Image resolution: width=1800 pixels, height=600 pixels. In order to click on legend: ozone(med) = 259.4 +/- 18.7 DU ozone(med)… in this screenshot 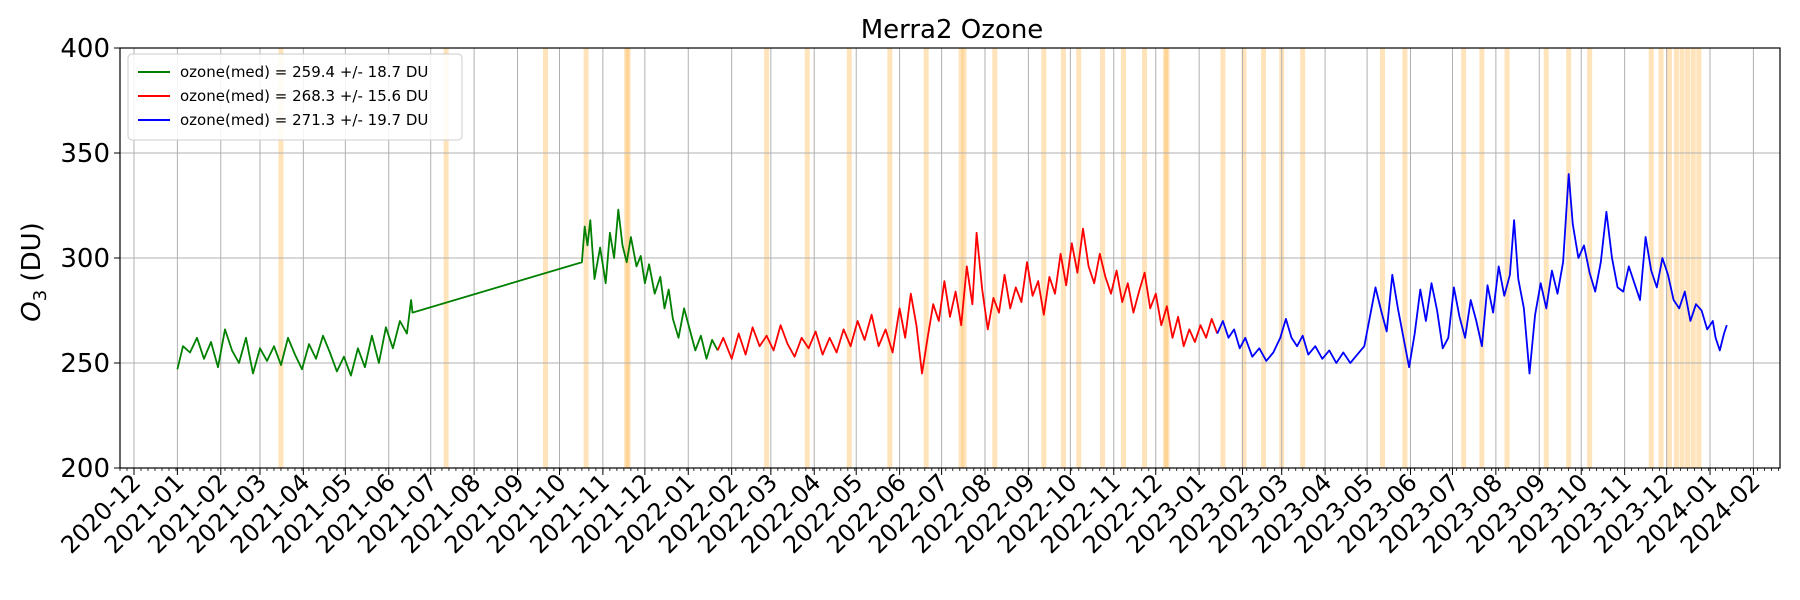, I will do `click(295, 97)`.